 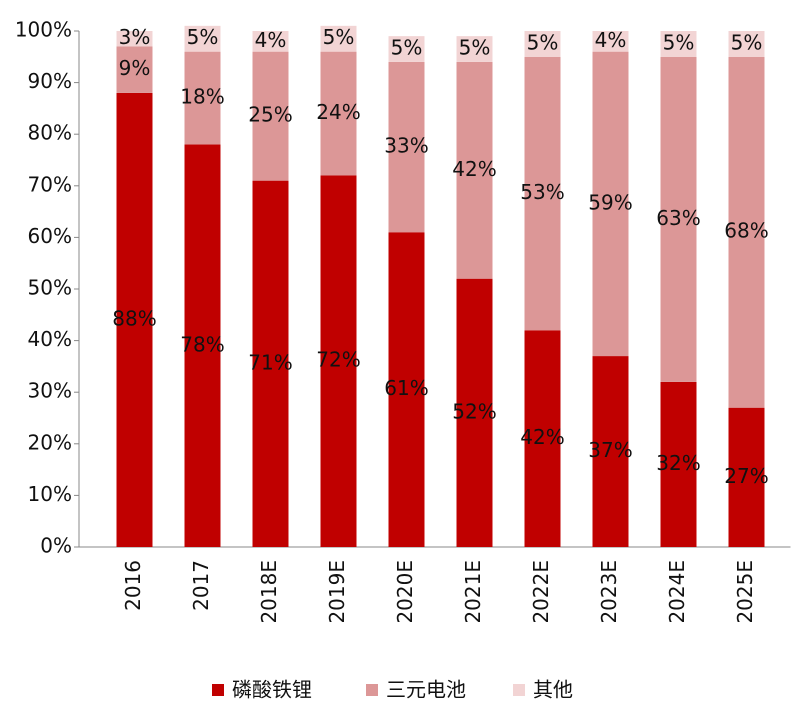 What do you see at coordinates (50, 442) in the screenshot?
I see `y-tick-label: 20%` at bounding box center [50, 442].